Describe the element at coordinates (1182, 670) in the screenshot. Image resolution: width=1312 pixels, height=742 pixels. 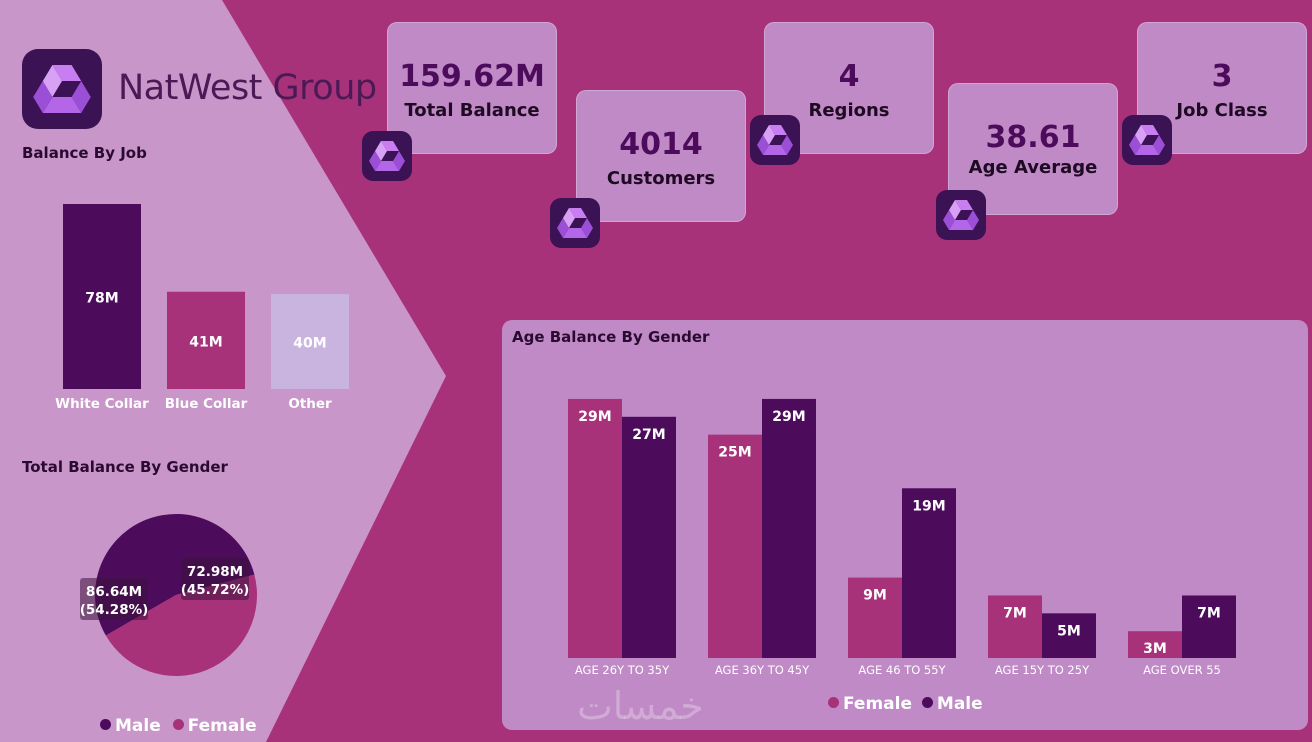
I see `age-category-label: AGE OVER 55` at that location.